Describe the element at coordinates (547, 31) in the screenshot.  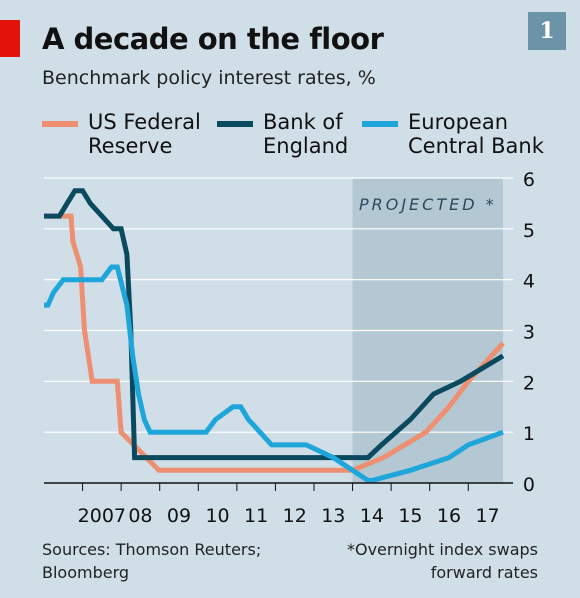
I see `chart-number-badge: 1` at that location.